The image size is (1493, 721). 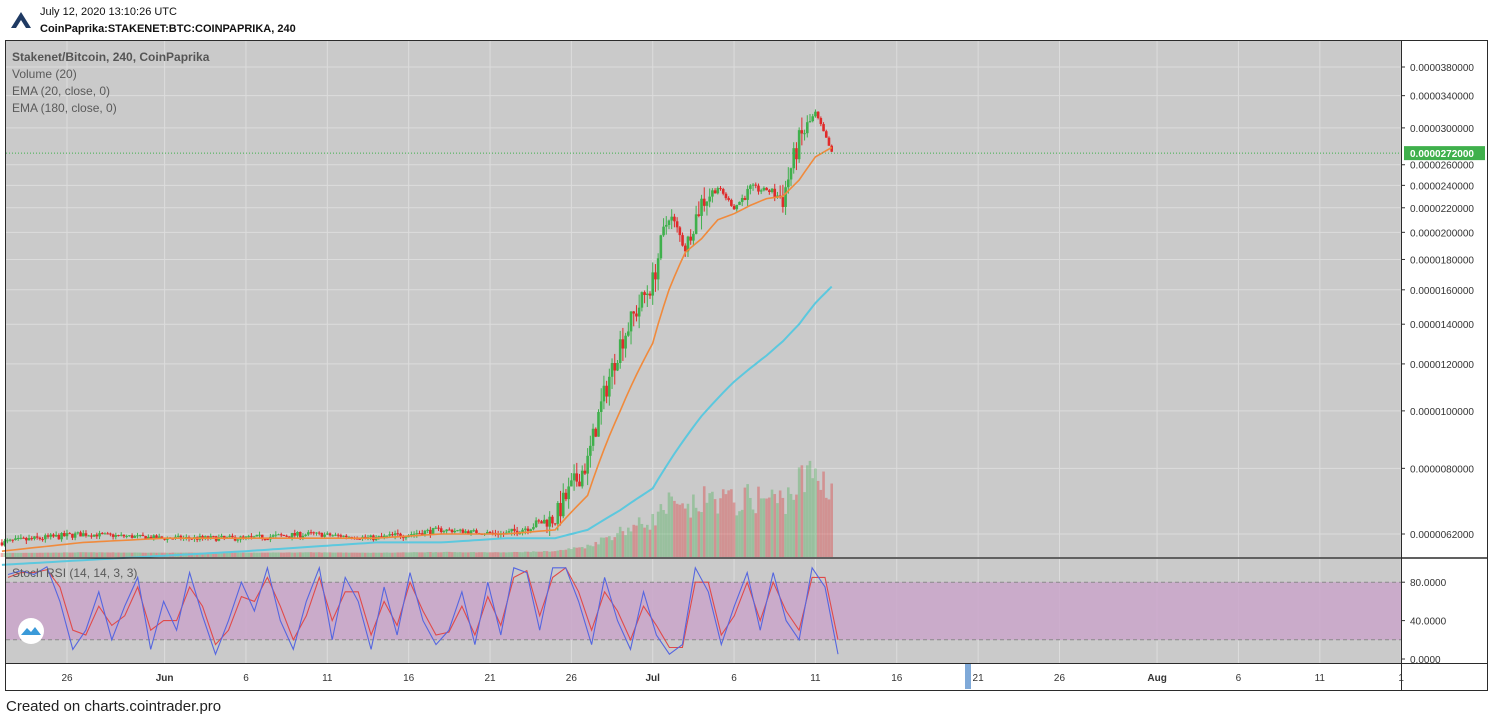 I want to click on footer-credit: Created on charts.cointrader.pro, so click(x=114, y=706).